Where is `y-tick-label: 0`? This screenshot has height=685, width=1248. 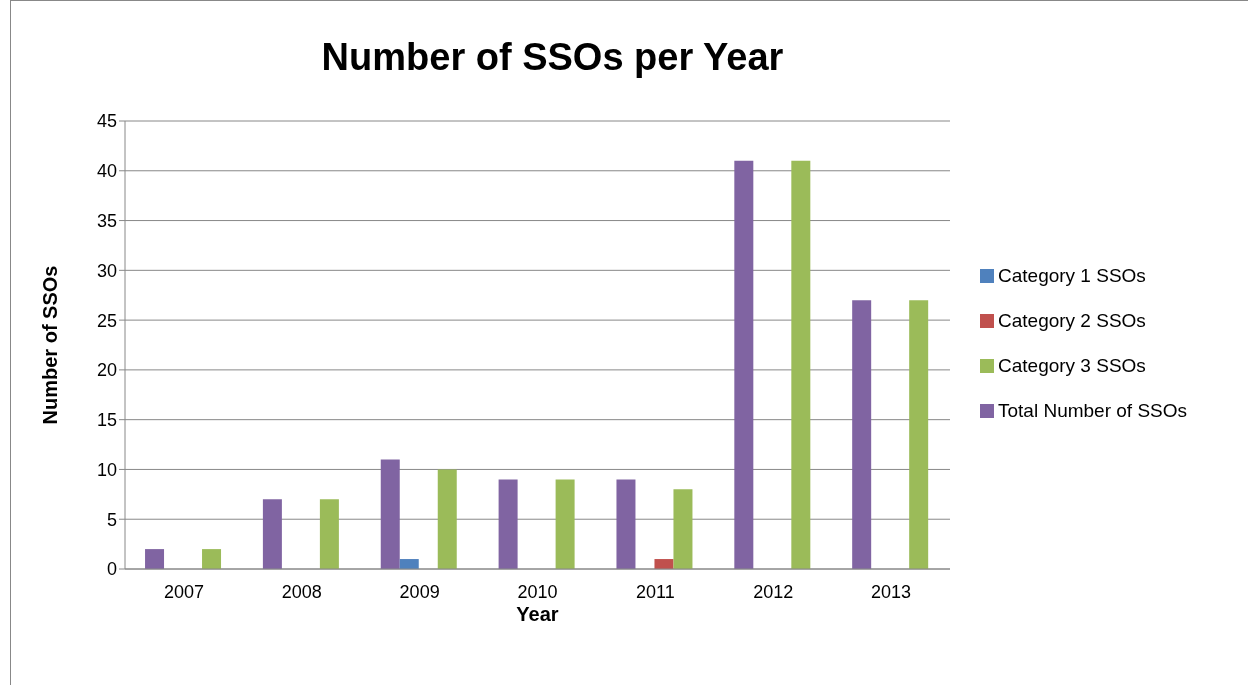 y-tick-label: 0 is located at coordinates (111, 569).